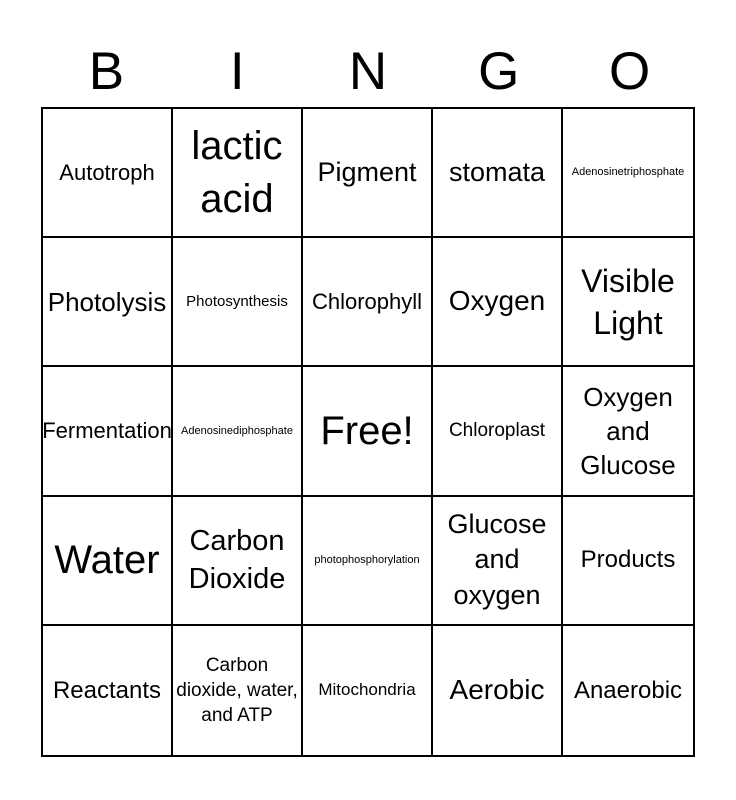 The image size is (736, 800). I want to click on bingo-cell: Water, so click(108, 561).